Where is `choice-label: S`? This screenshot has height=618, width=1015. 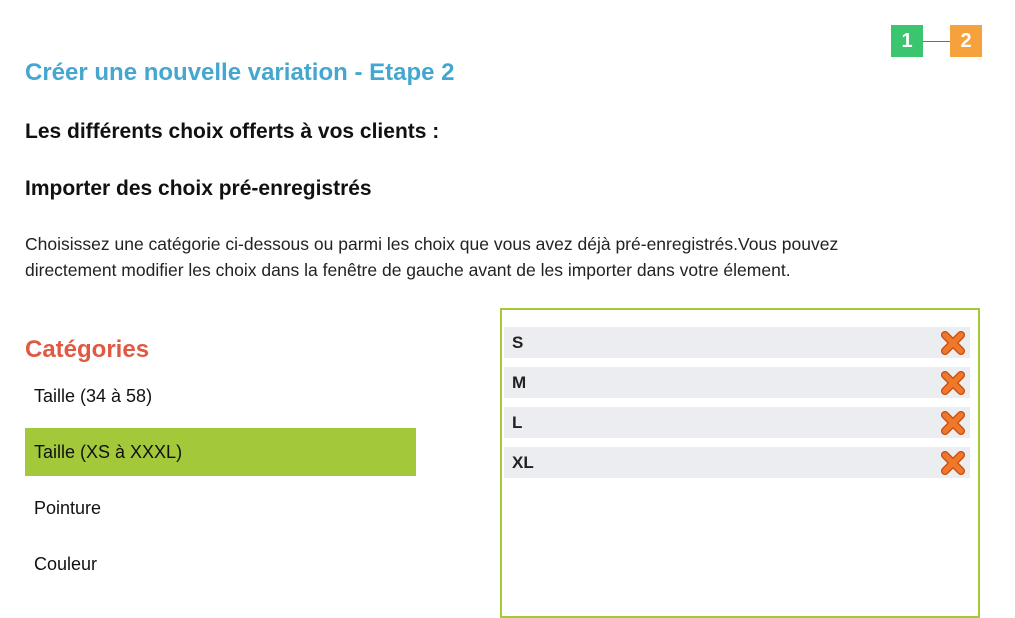
choice-label: S is located at coordinates (518, 342).